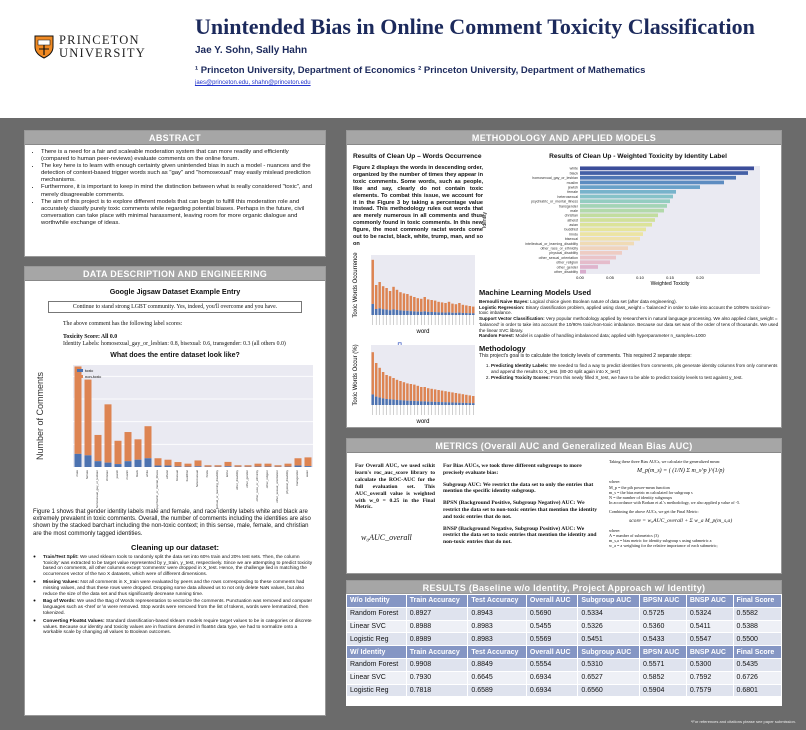 The width and height of the screenshot is (806, 730). What do you see at coordinates (662, 626) in the screenshot?
I see `table-cell: 0.5360` at bounding box center [662, 626].